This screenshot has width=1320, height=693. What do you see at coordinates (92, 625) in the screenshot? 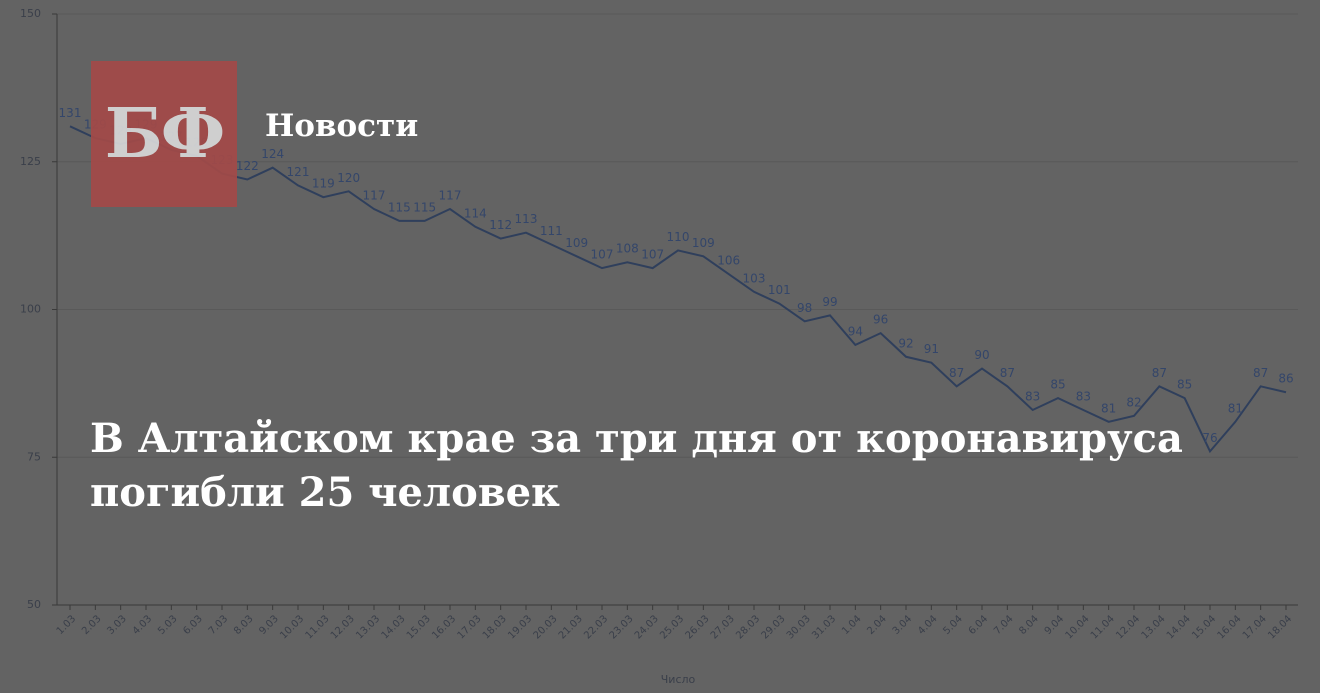
I see `x-tick-label: 2.03` at bounding box center [92, 625].